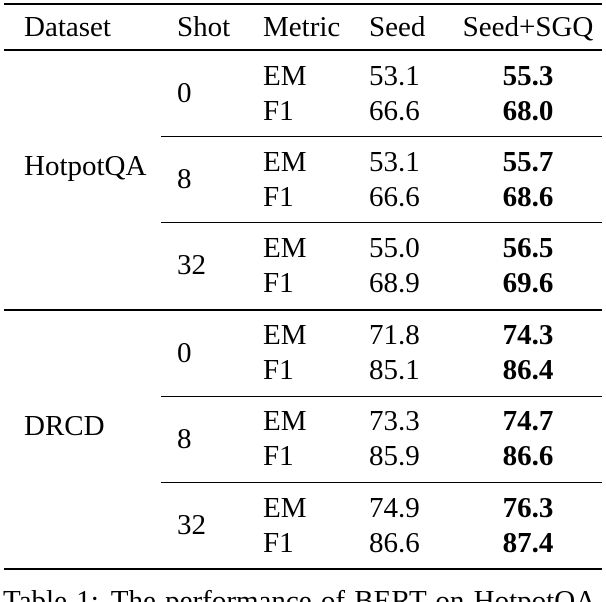 Image resolution: width=606 pixels, height=602 pixels. Describe the element at coordinates (82, 27) in the screenshot. I see `col-header-dataset: Dataset` at that location.